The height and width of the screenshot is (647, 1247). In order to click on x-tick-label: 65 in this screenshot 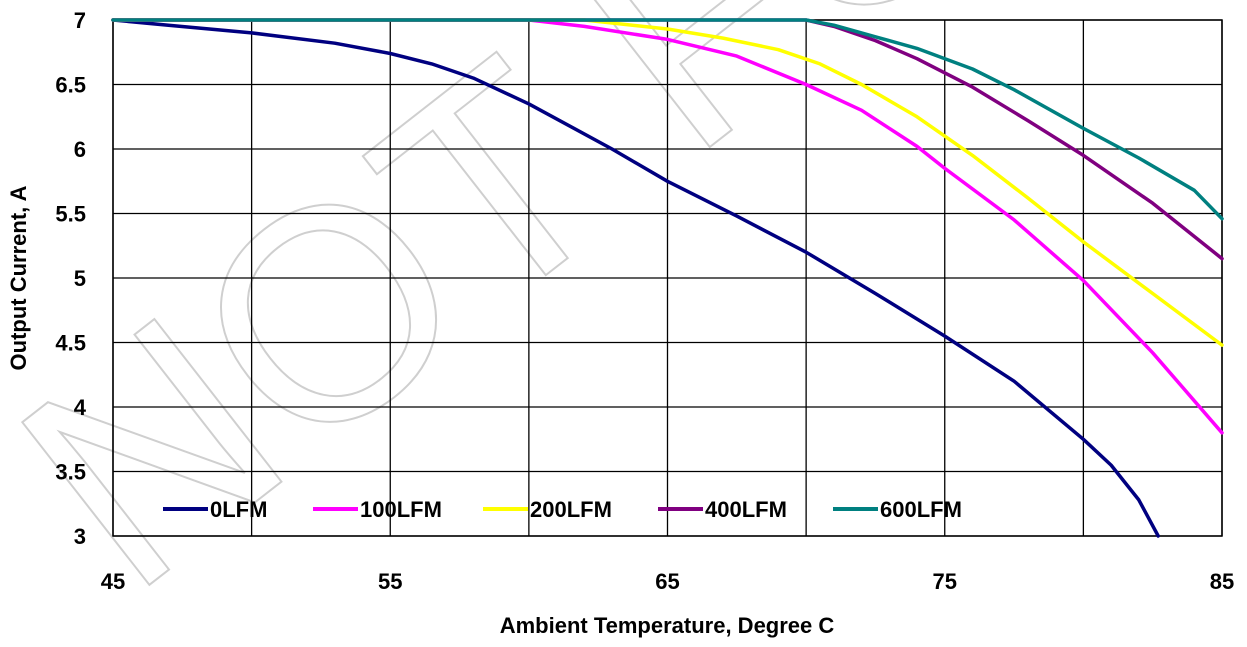, I will do `click(667, 581)`.